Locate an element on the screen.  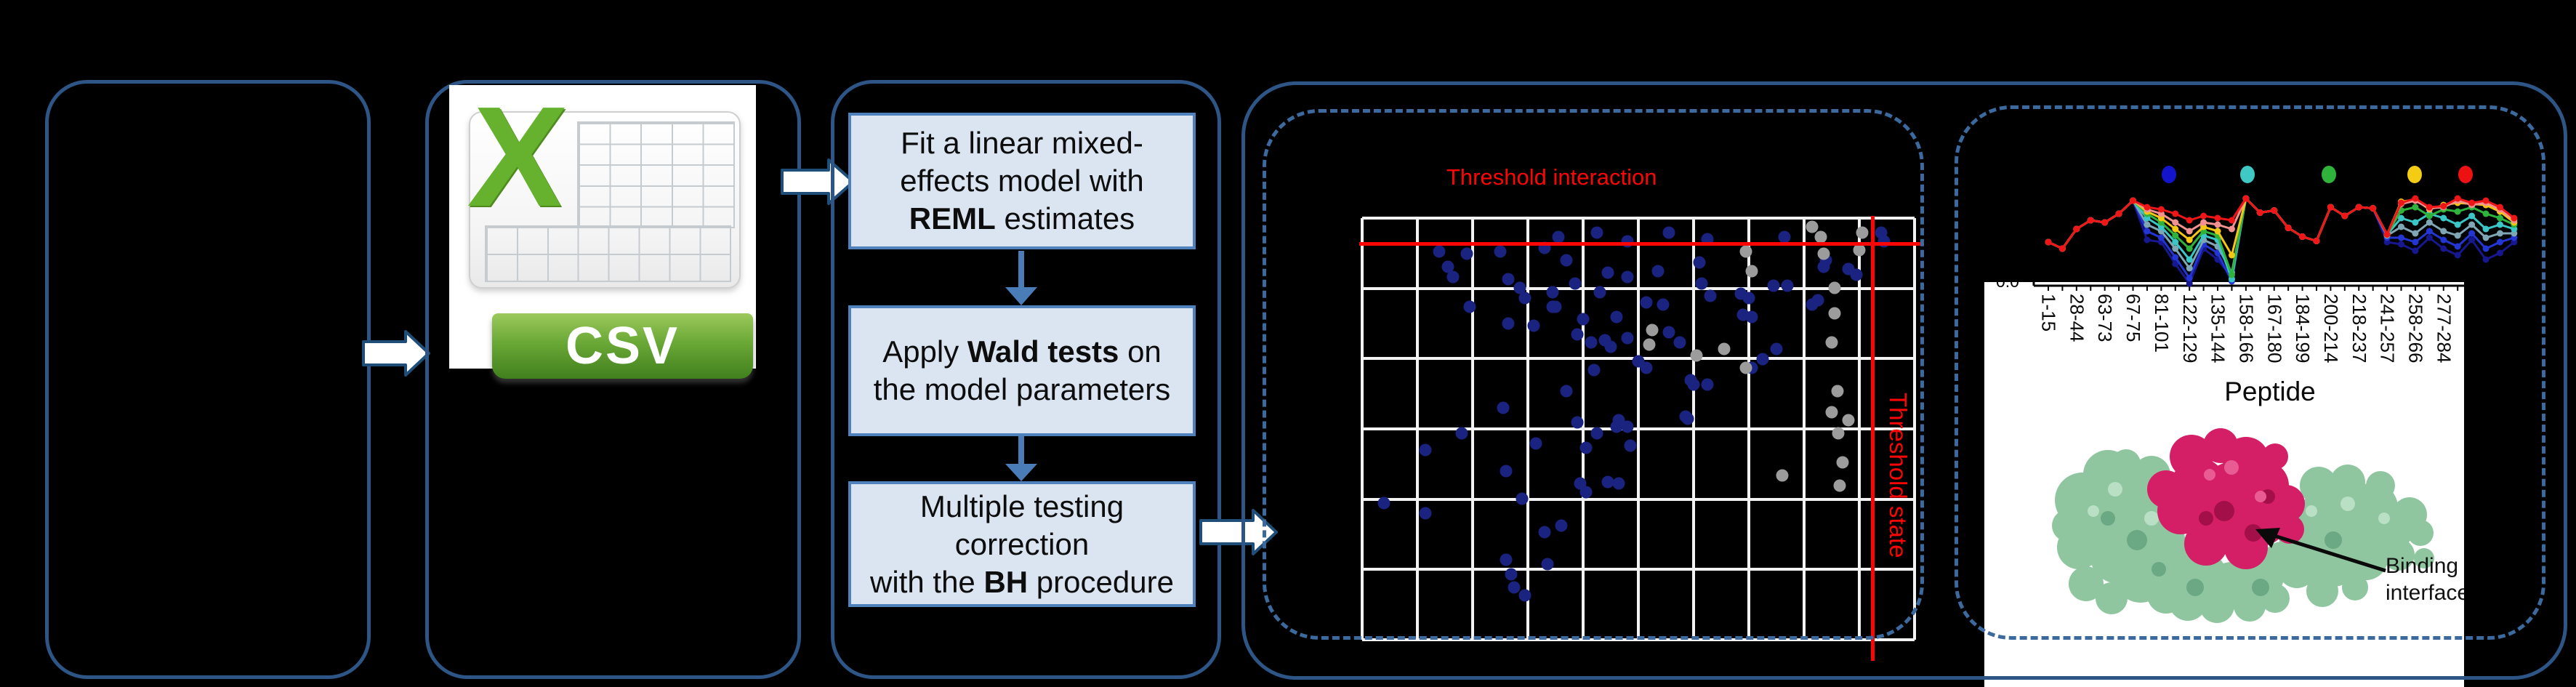
protein-structure is located at coordinates (2243, 525).